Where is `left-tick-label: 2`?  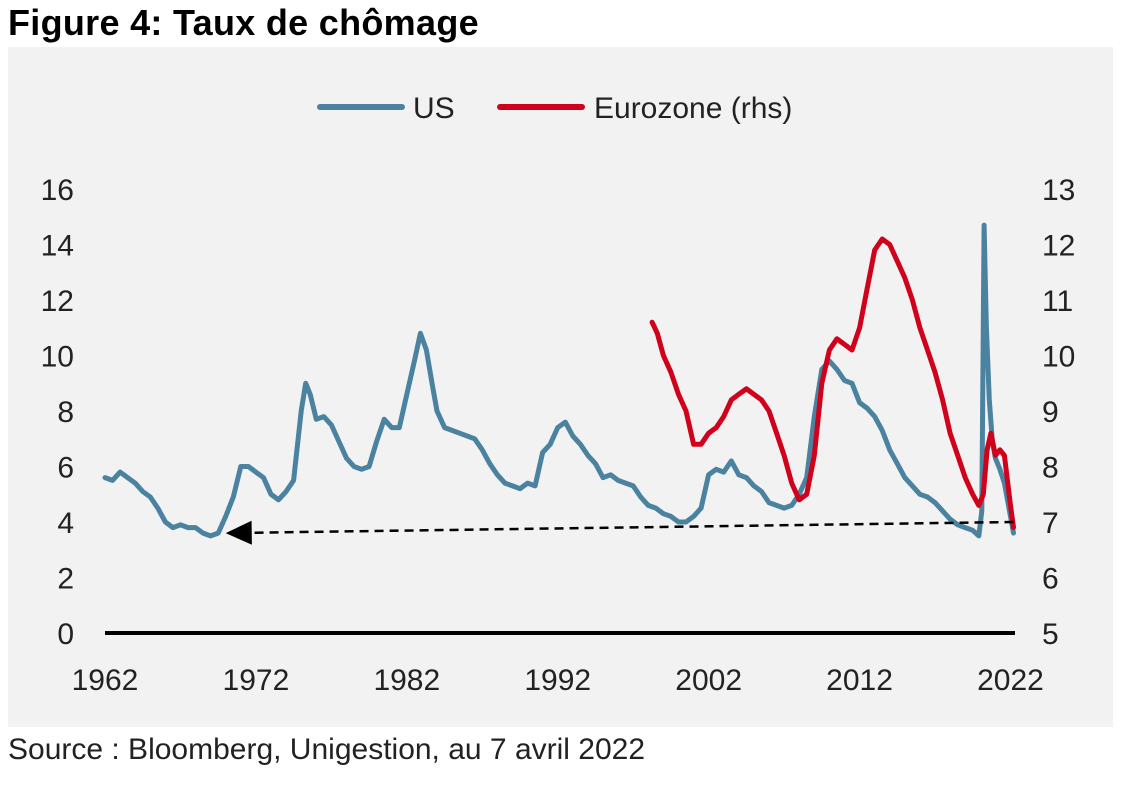 left-tick-label: 2 is located at coordinates (65, 579).